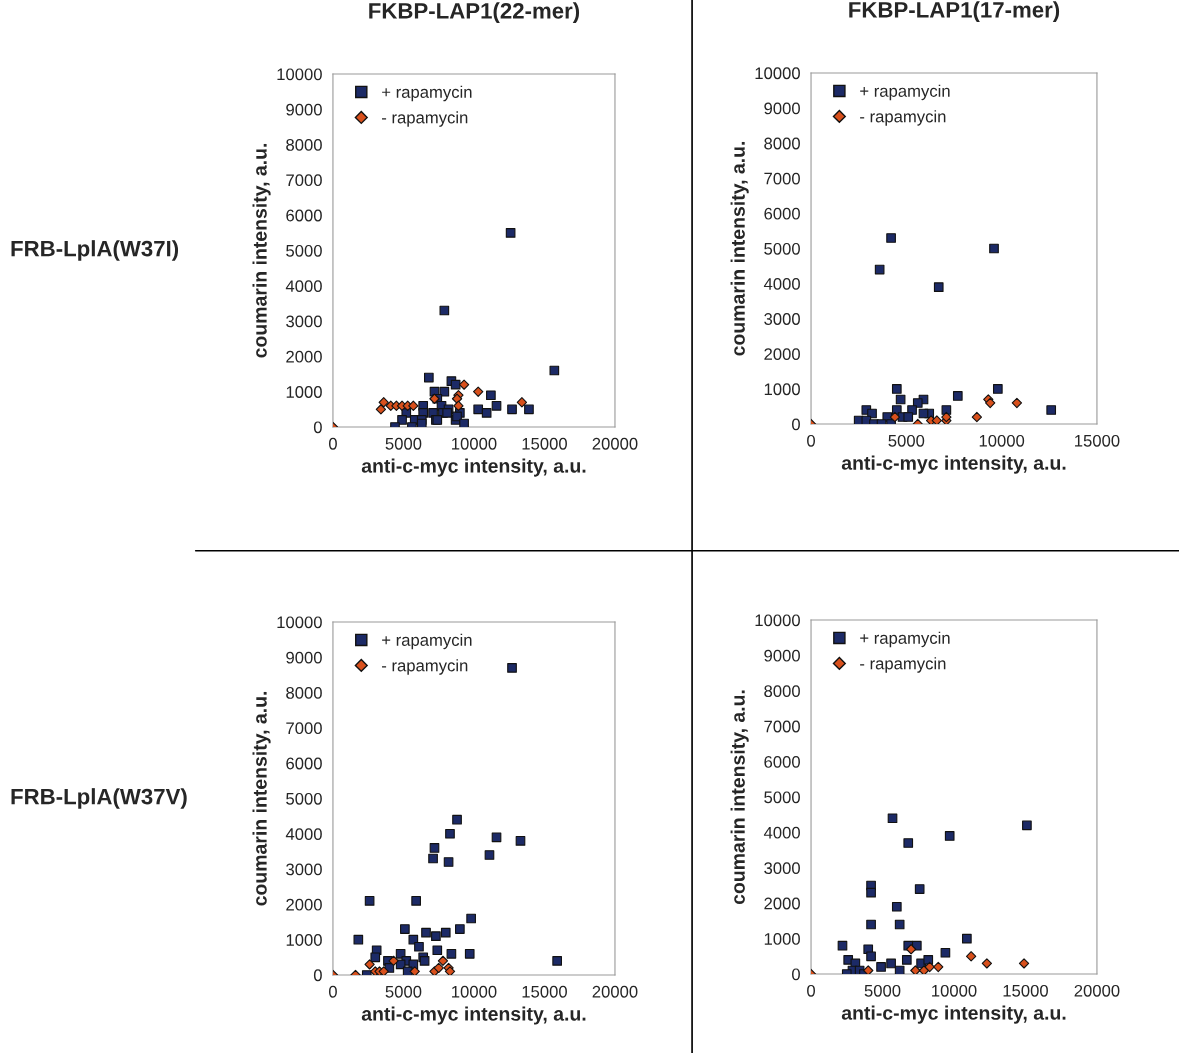 Image resolution: width=1179 pixels, height=1053 pixels. Describe the element at coordinates (95, 250) in the screenshot. I see `text: FRB-LplA(W37I)` at that location.